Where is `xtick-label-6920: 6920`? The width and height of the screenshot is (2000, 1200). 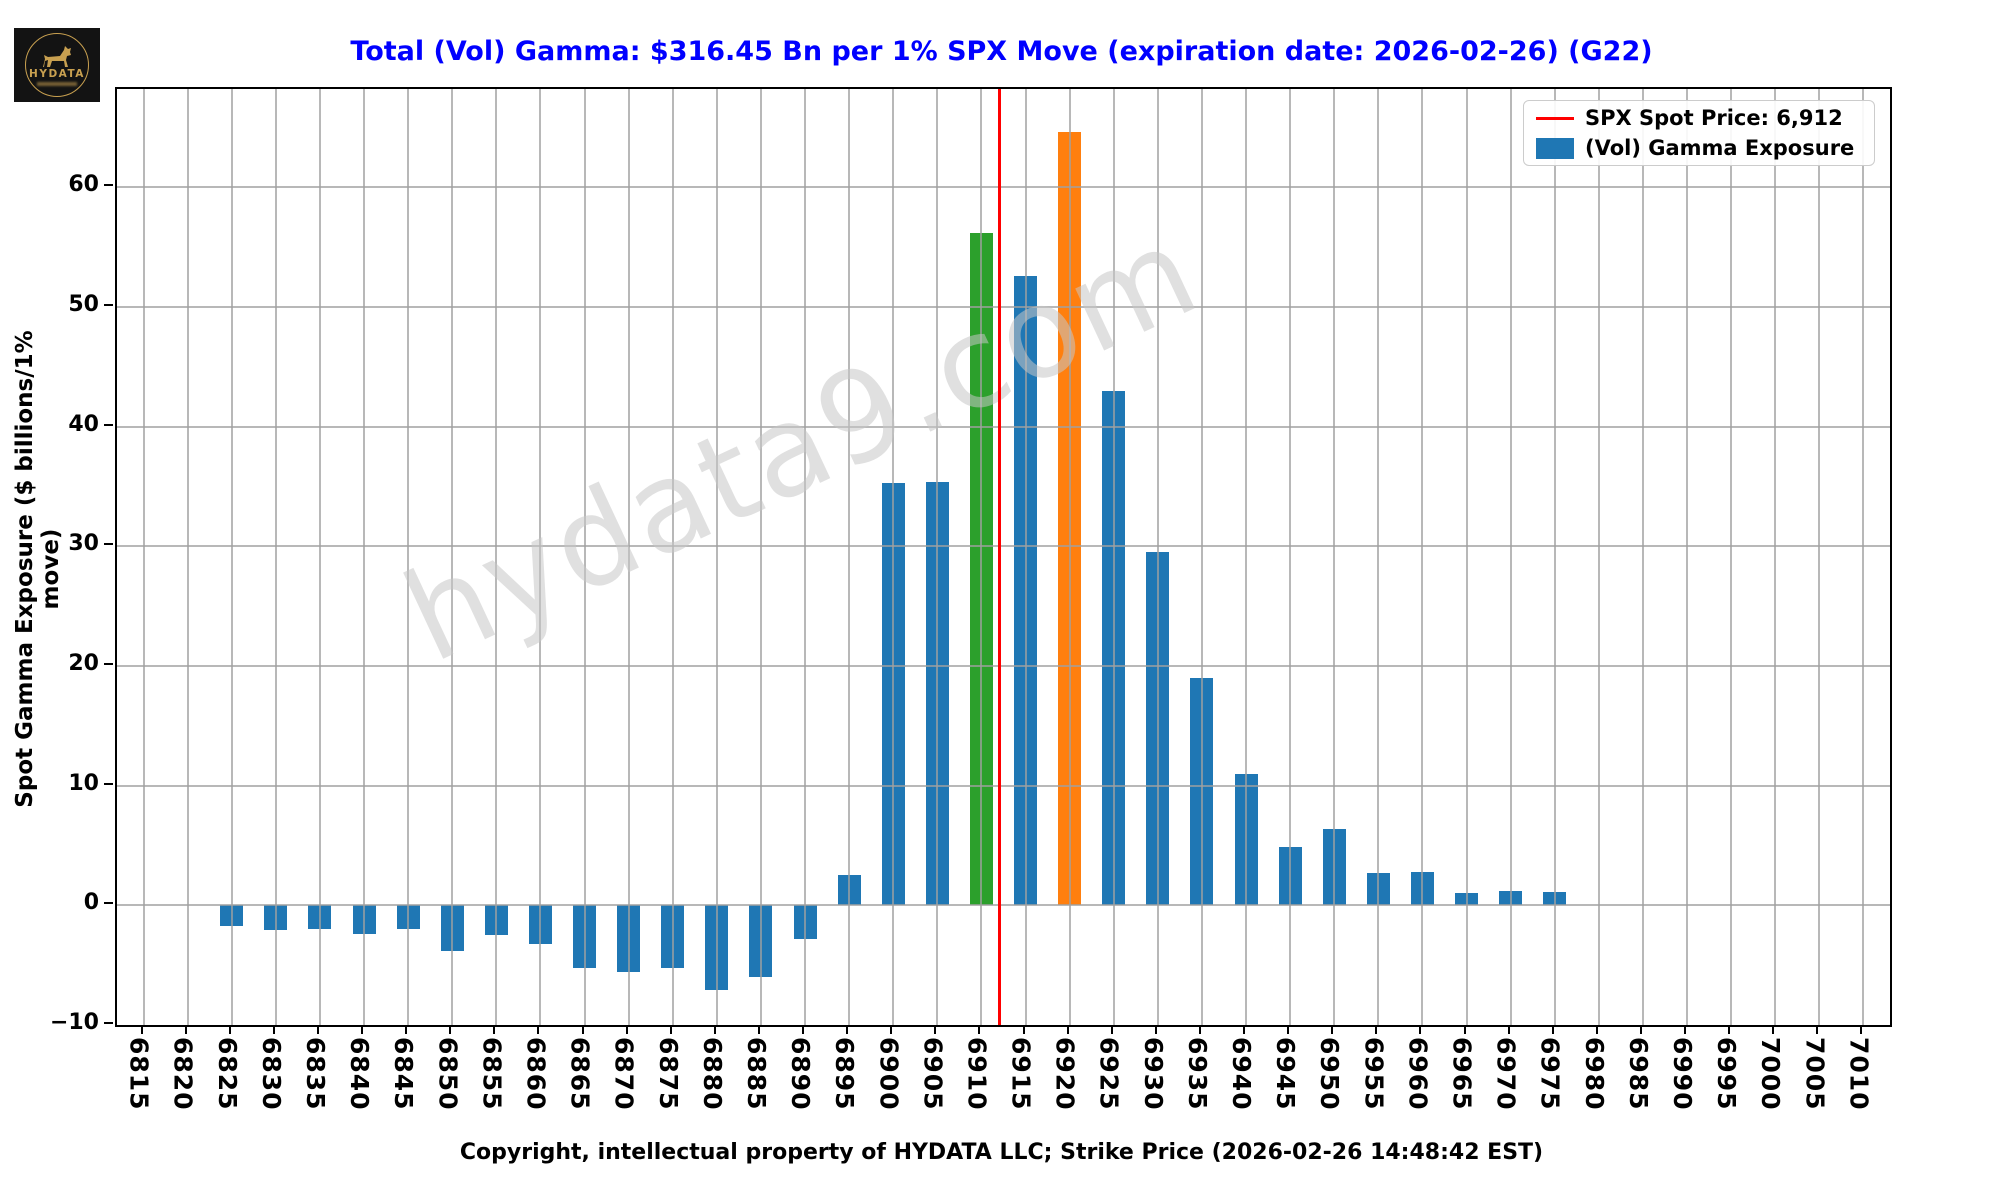
xtick-label-6920: 6920 is located at coordinates (1065, 1074).